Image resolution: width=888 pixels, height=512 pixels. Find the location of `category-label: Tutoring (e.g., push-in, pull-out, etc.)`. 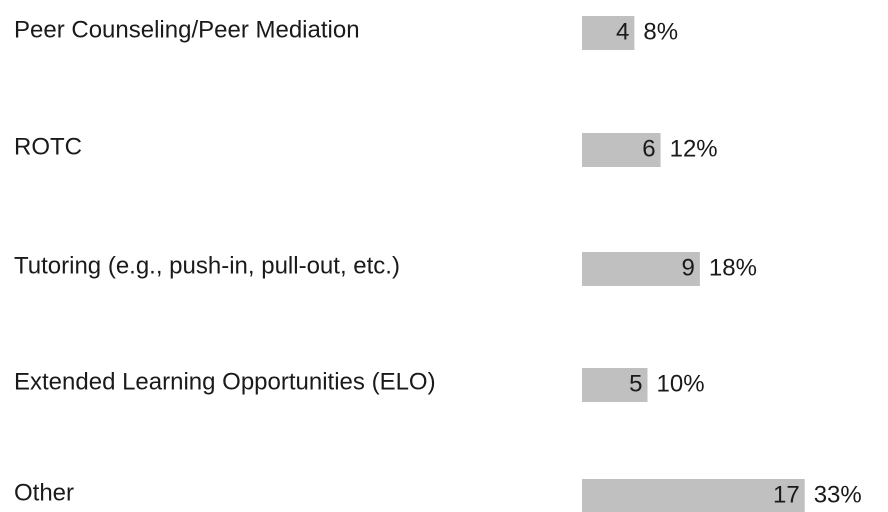

category-label: Tutoring (e.g., push-in, pull-out, etc.) is located at coordinates (207, 265).